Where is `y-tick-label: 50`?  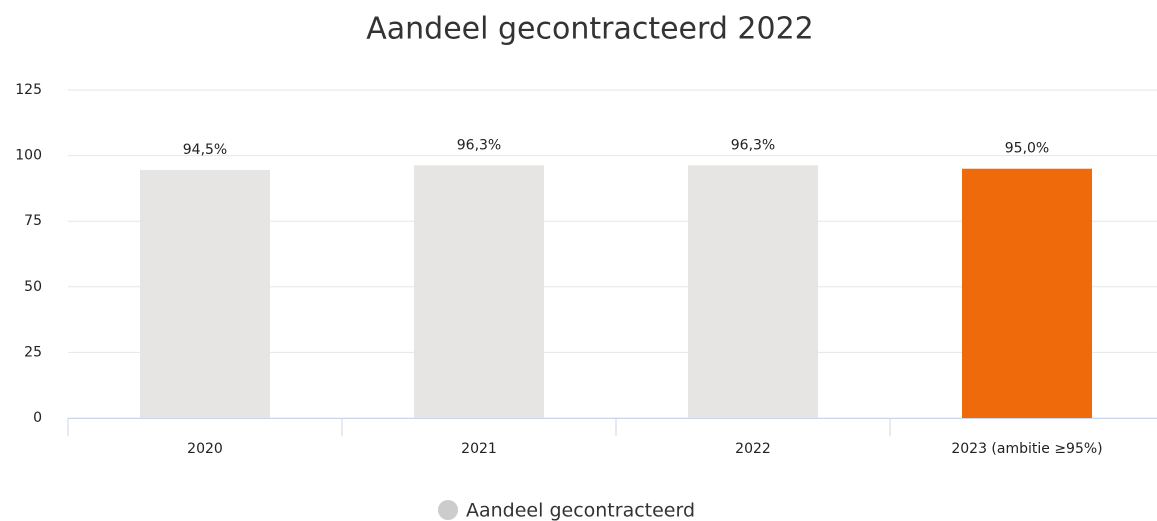
y-tick-label: 50 is located at coordinates (33, 287).